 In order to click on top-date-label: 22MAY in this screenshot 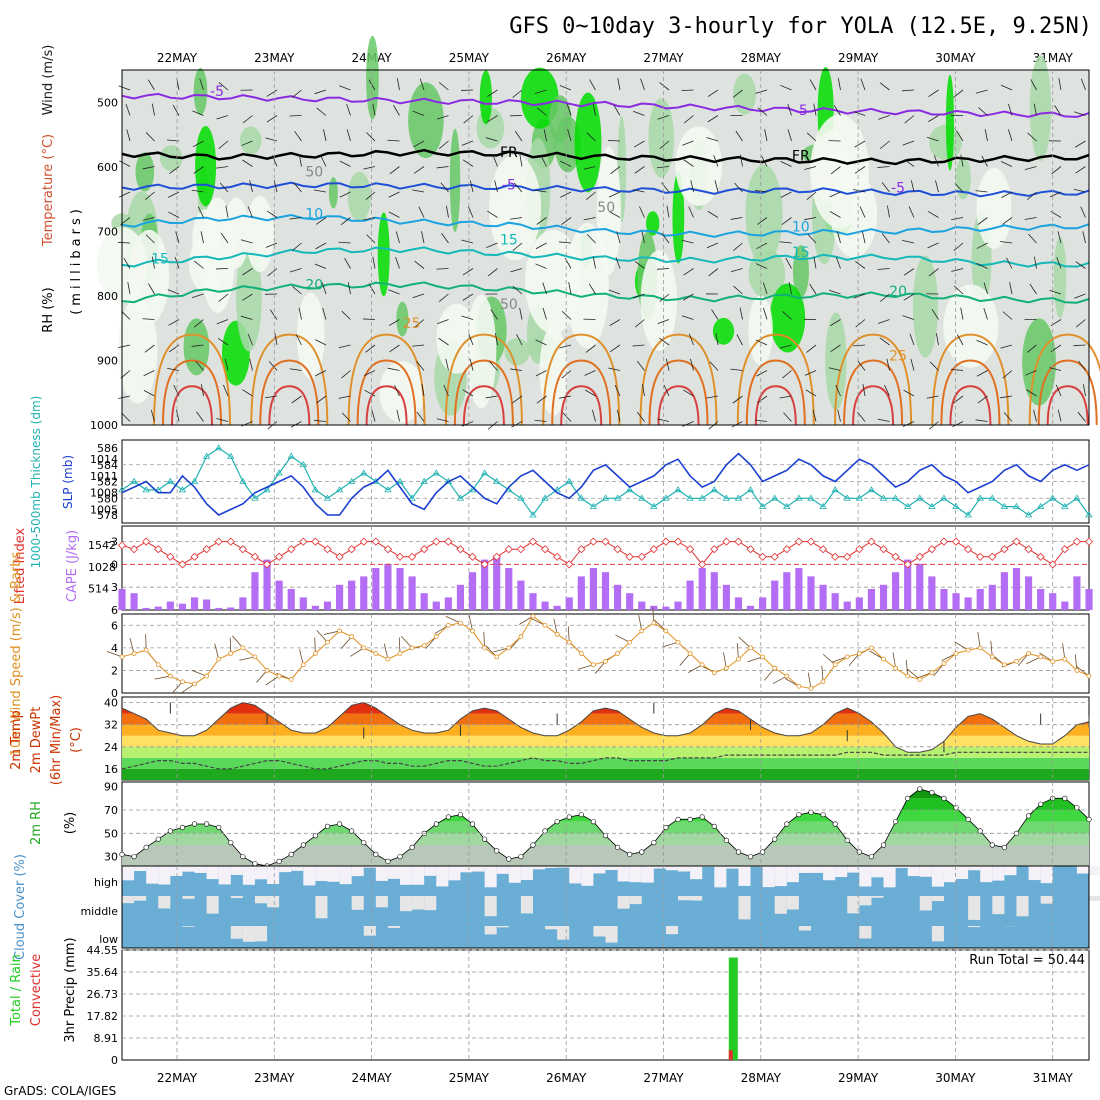, I will do `click(177, 58)`.